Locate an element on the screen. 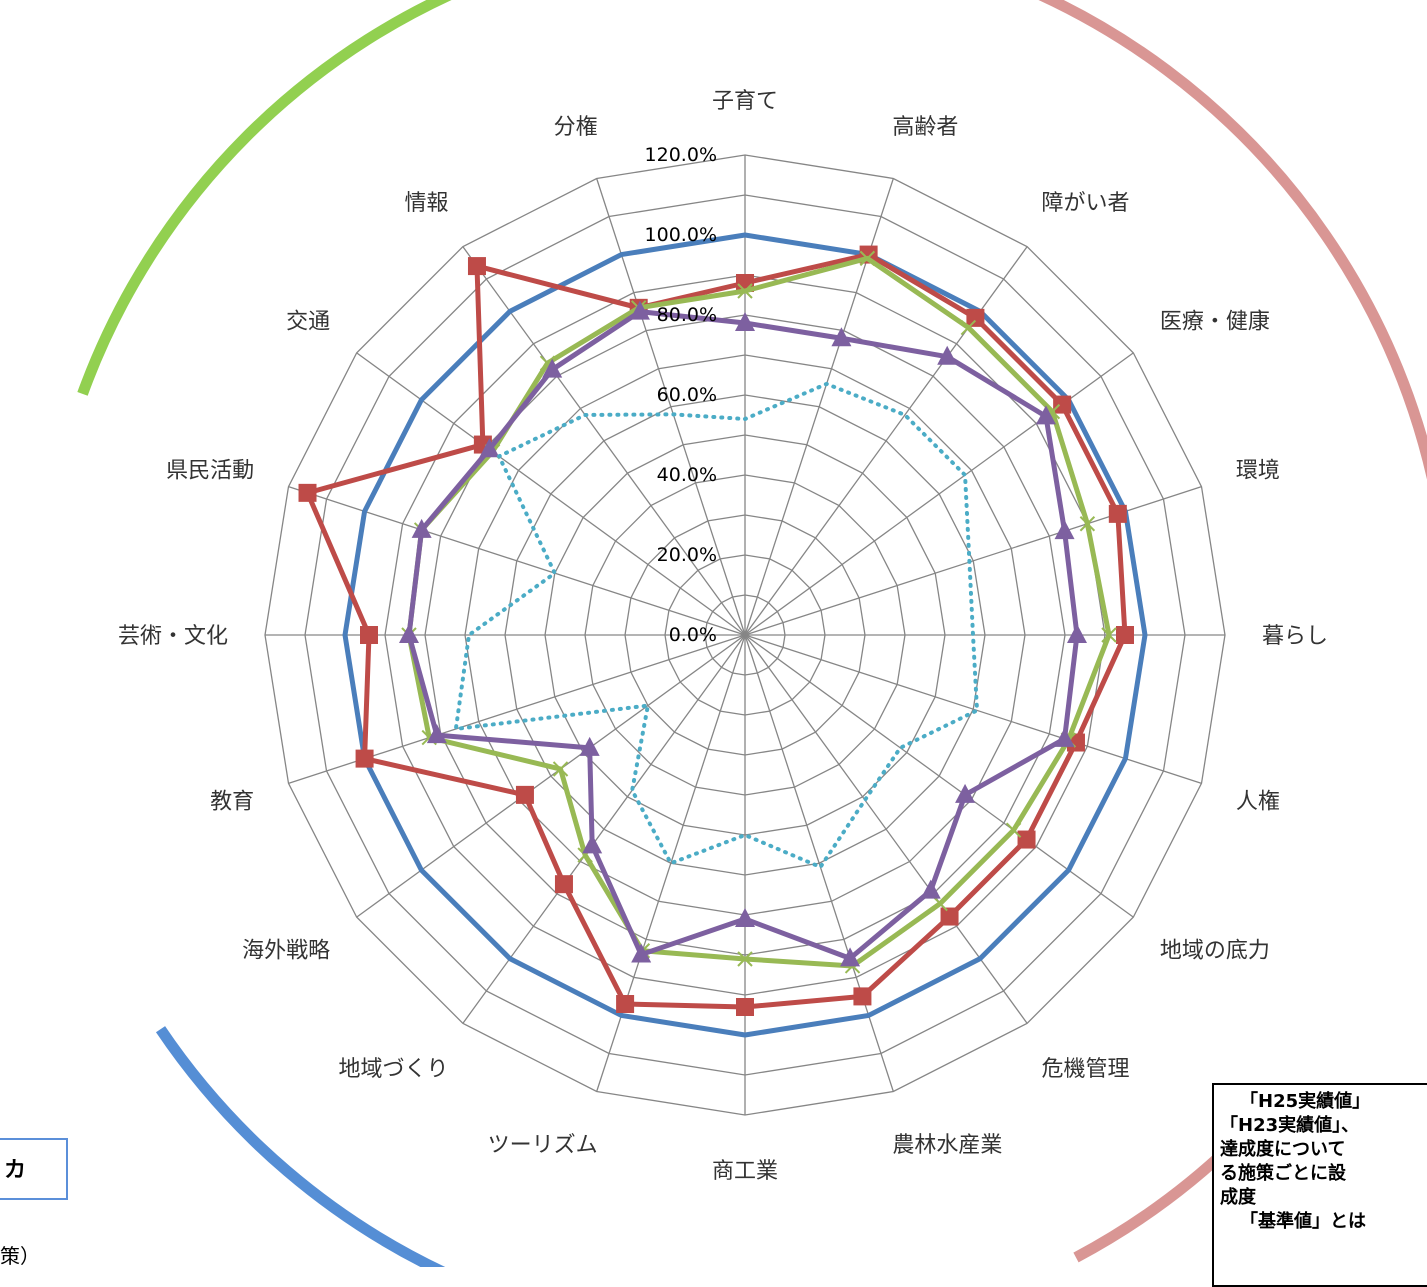  tick-label: 0.0% is located at coordinates (693, 635).